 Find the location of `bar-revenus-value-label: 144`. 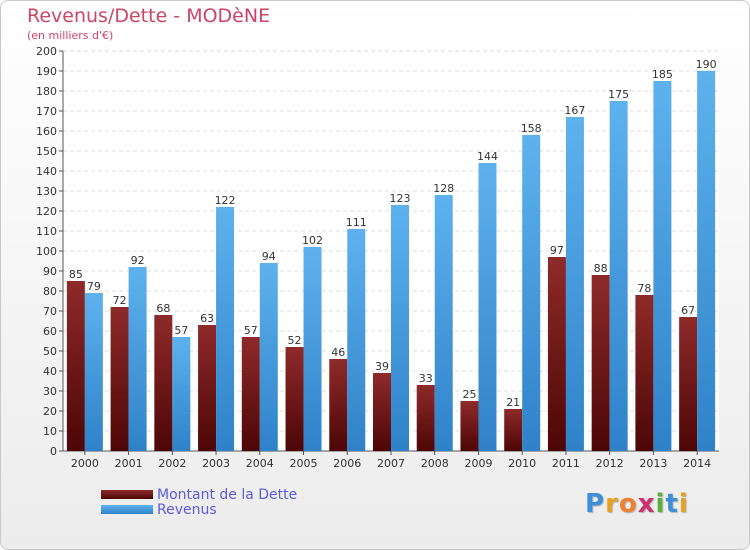

bar-revenus-value-label: 144 is located at coordinates (487, 156).